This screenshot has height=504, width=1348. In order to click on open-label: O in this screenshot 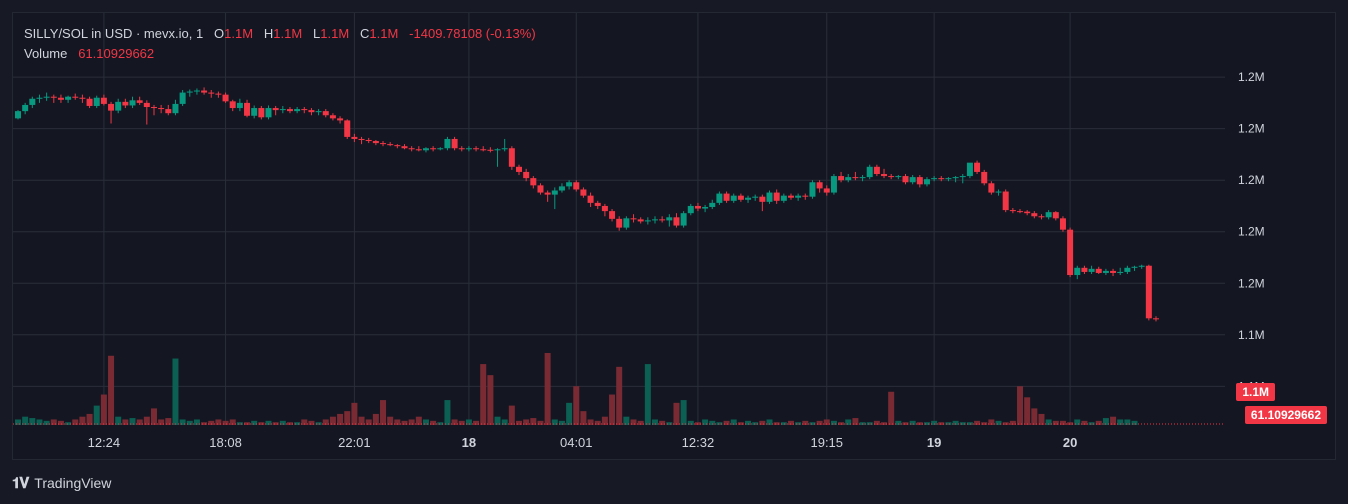, I will do `click(219, 33)`.